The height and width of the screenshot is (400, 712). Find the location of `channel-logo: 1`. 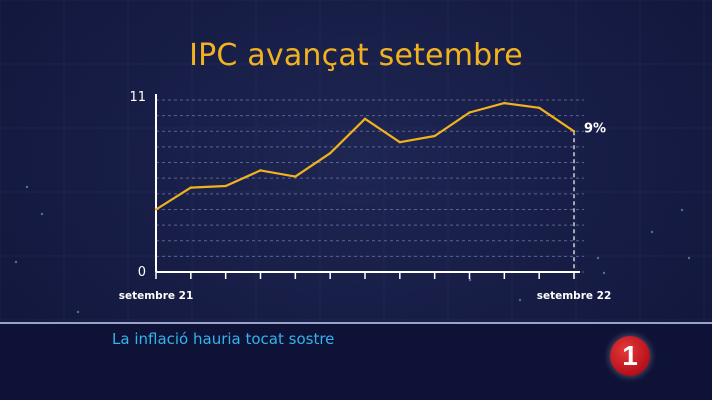

channel-logo: 1 is located at coordinates (630, 356).